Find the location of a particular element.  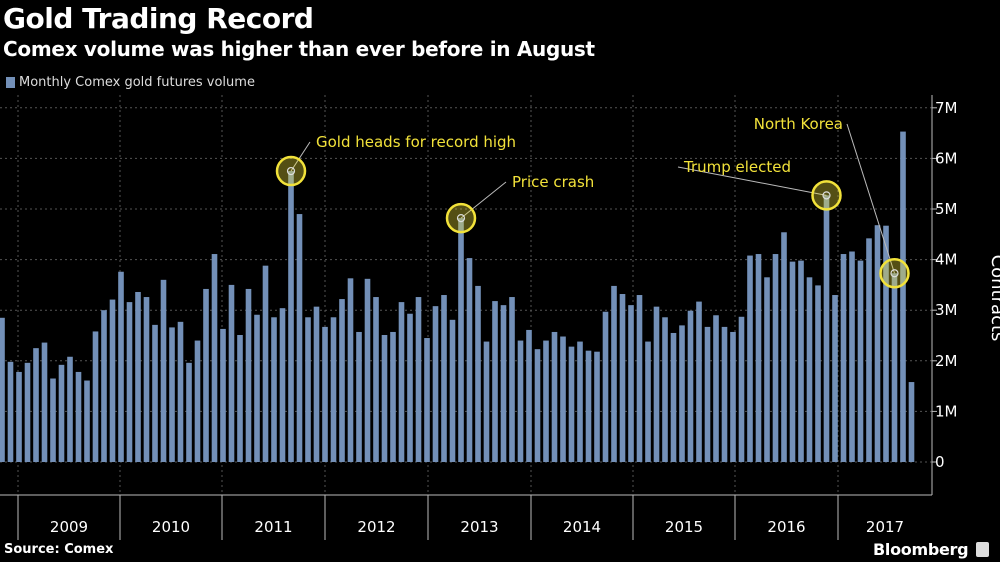

chart-icon is located at coordinates (983, 549).